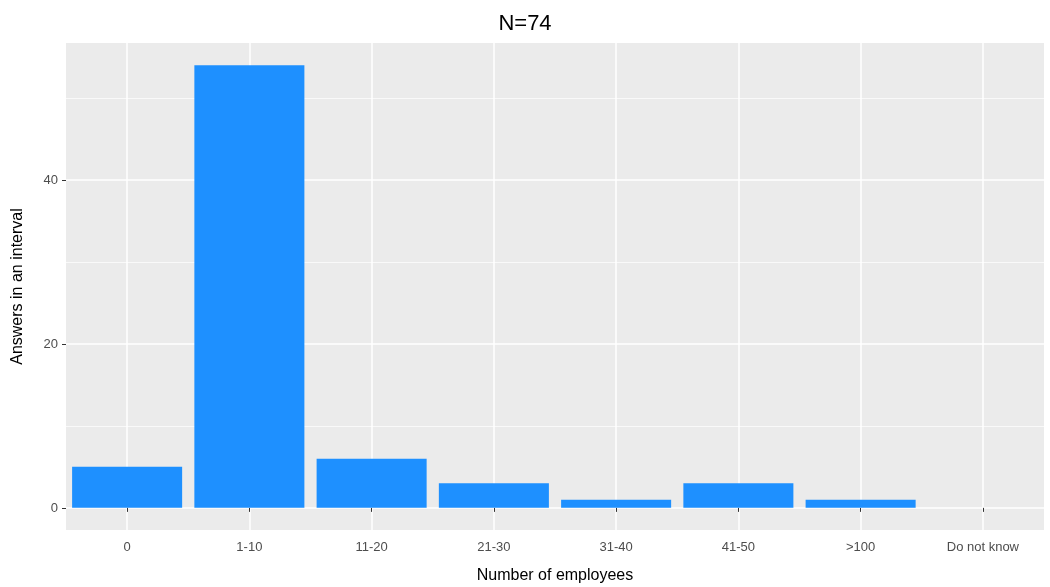  What do you see at coordinates (50, 180) in the screenshot?
I see `y-tick-label: 40` at bounding box center [50, 180].